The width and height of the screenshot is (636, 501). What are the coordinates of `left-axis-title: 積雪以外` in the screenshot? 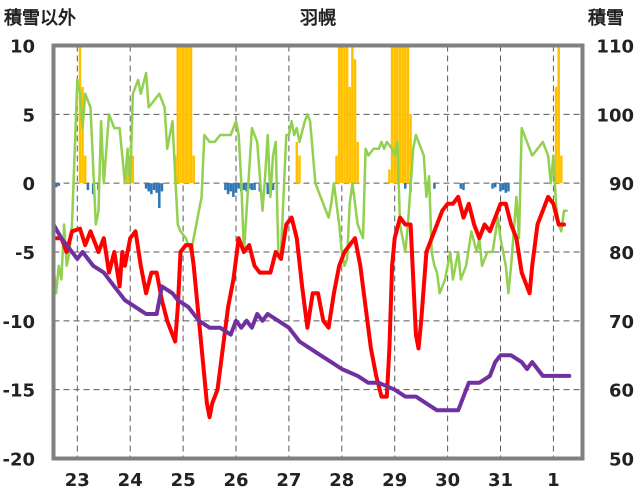 It's located at (39, 18).